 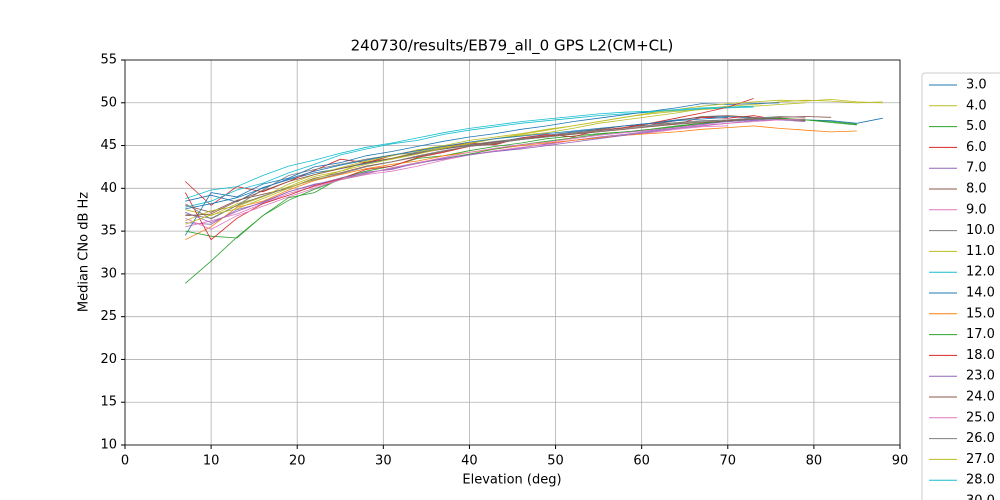 What do you see at coordinates (980, 459) in the screenshot?
I see `legend-label: 27.0` at bounding box center [980, 459].